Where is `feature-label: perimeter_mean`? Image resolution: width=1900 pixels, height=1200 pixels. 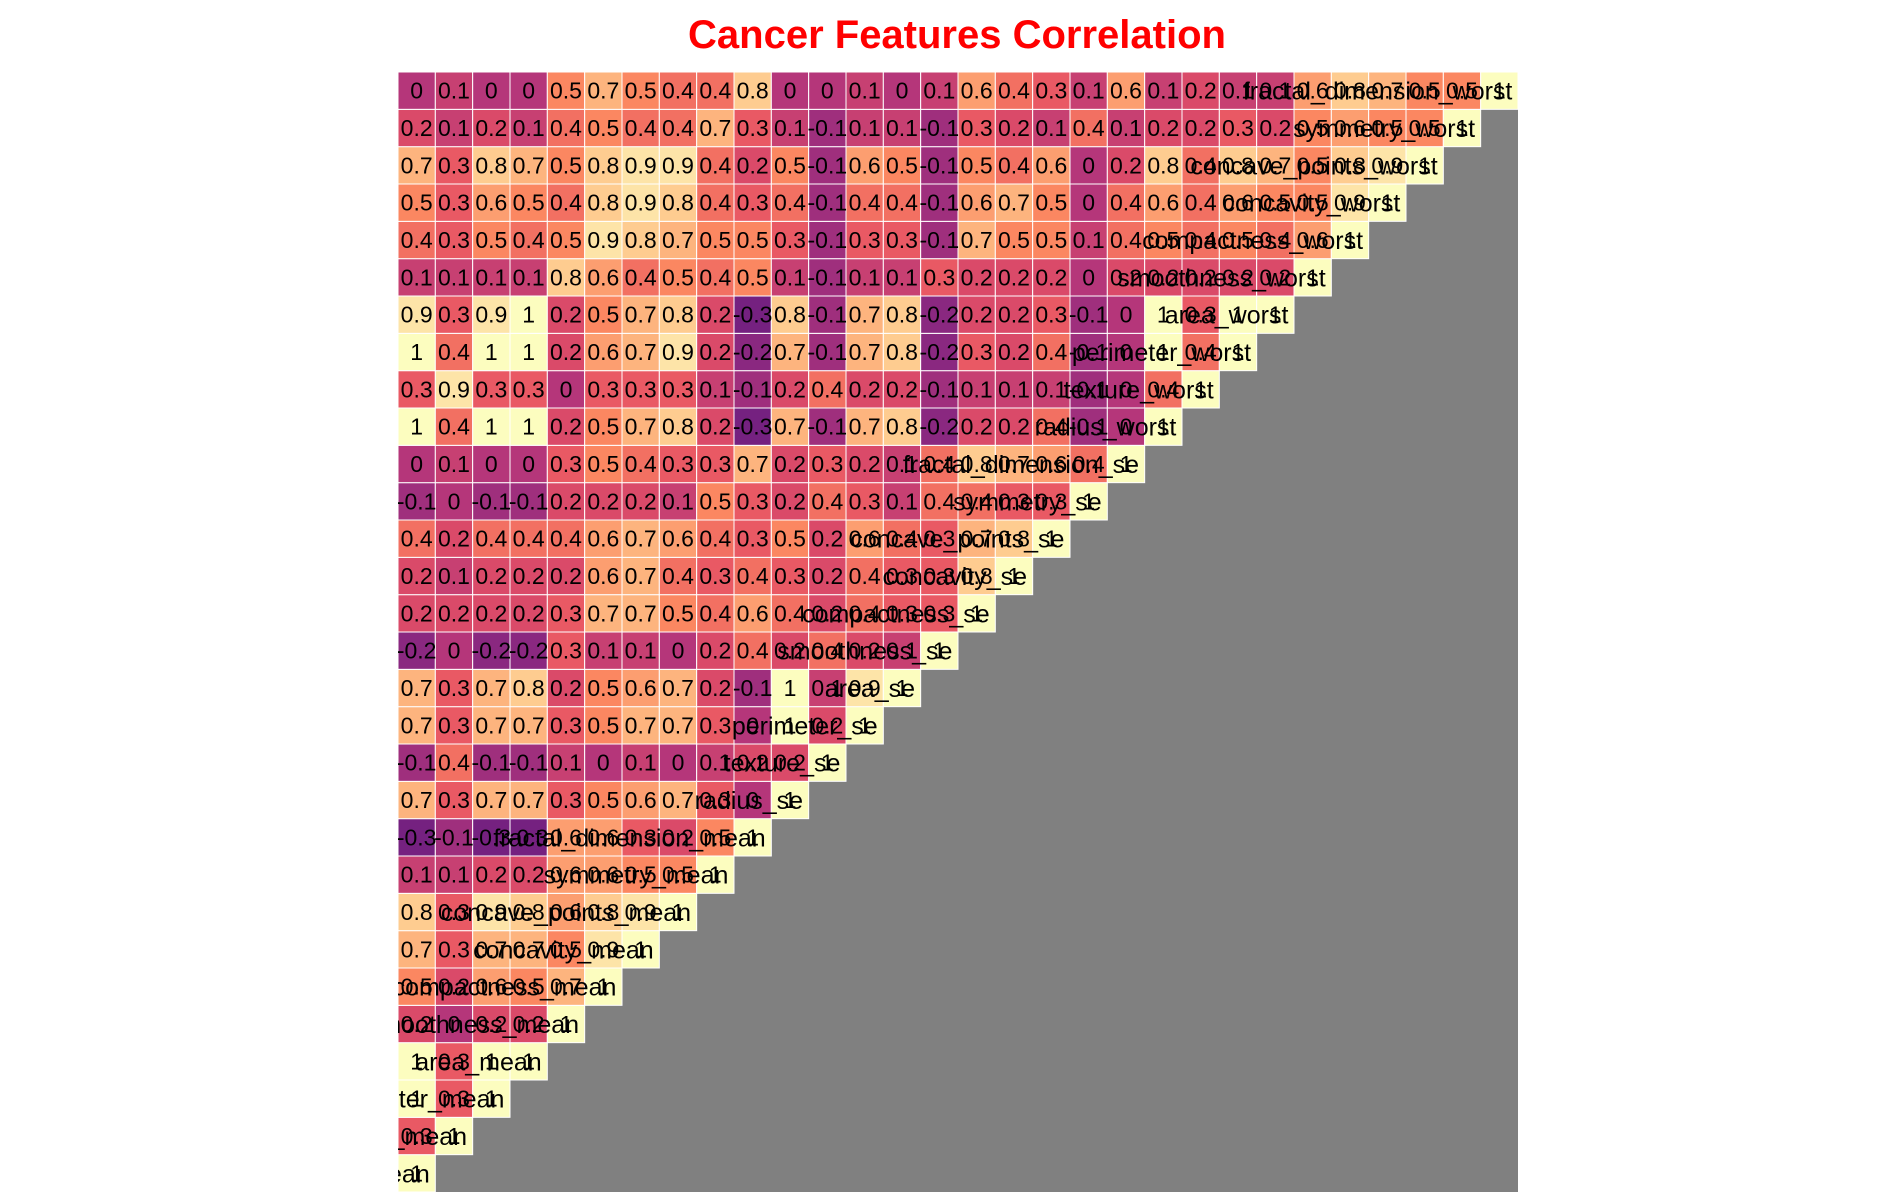 feature-label: perimeter_mean is located at coordinates (413, 1100).